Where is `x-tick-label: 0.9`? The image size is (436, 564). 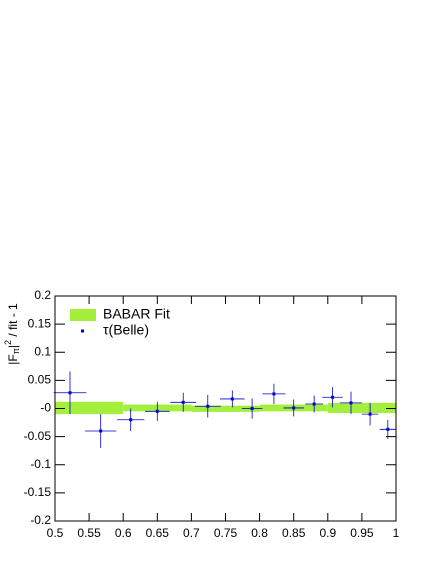 x-tick-label: 0.9 is located at coordinates (327, 533).